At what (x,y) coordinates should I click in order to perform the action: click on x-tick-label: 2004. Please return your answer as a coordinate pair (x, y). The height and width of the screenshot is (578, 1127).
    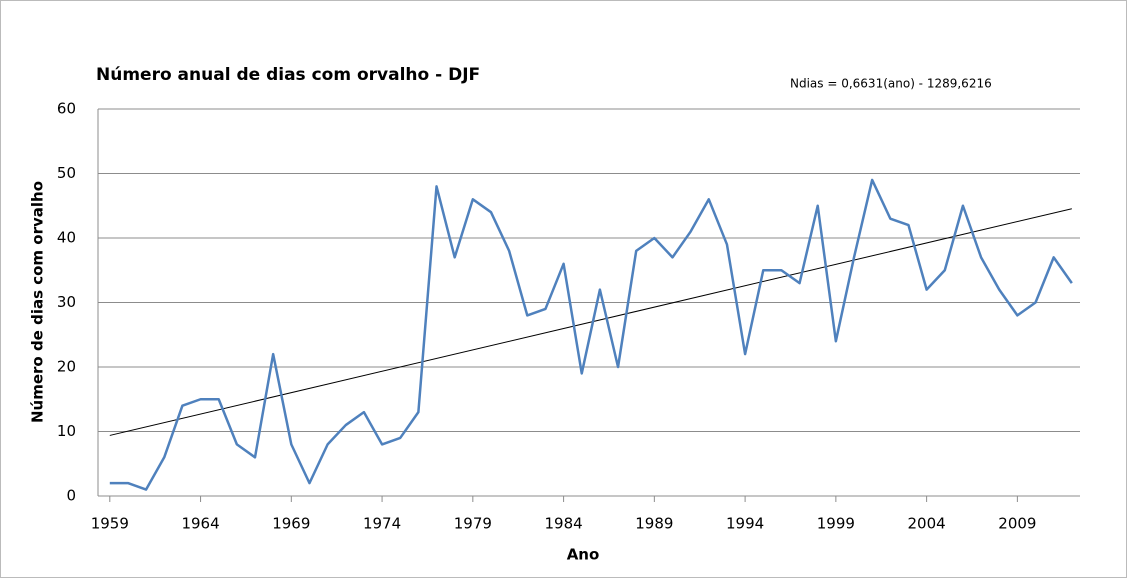
    Looking at the image, I should click on (927, 524).